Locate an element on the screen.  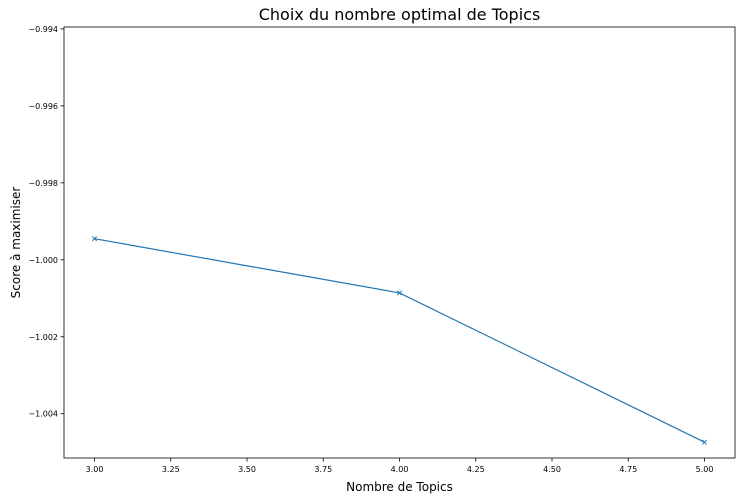
x-tick-label: 3.75 is located at coordinates (323, 469).